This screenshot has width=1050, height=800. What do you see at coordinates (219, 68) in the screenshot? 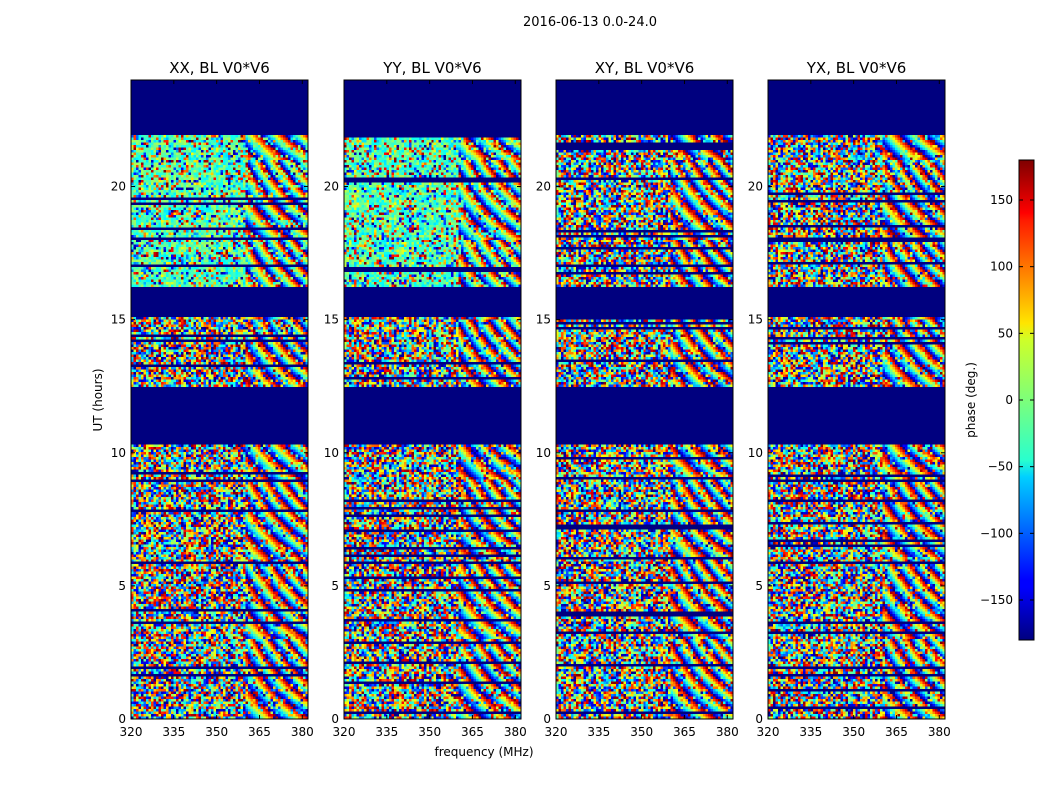
I see `panel-title: XX, BL V0*V6` at bounding box center [219, 68].